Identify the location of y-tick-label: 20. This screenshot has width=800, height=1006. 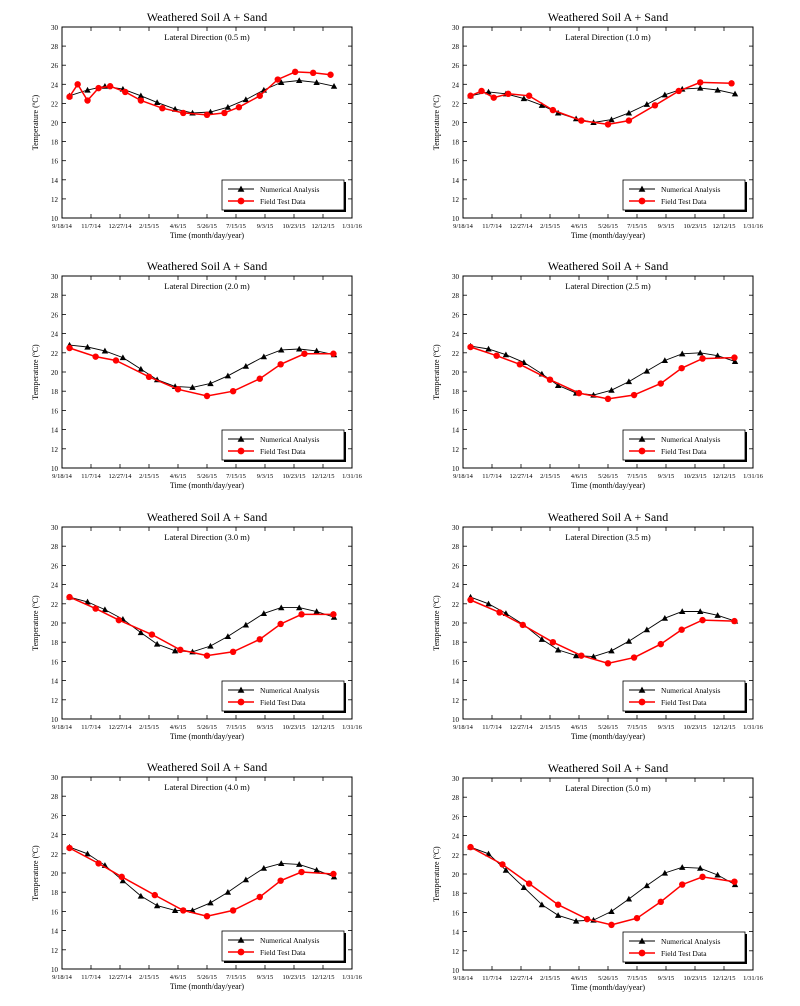
(55, 124).